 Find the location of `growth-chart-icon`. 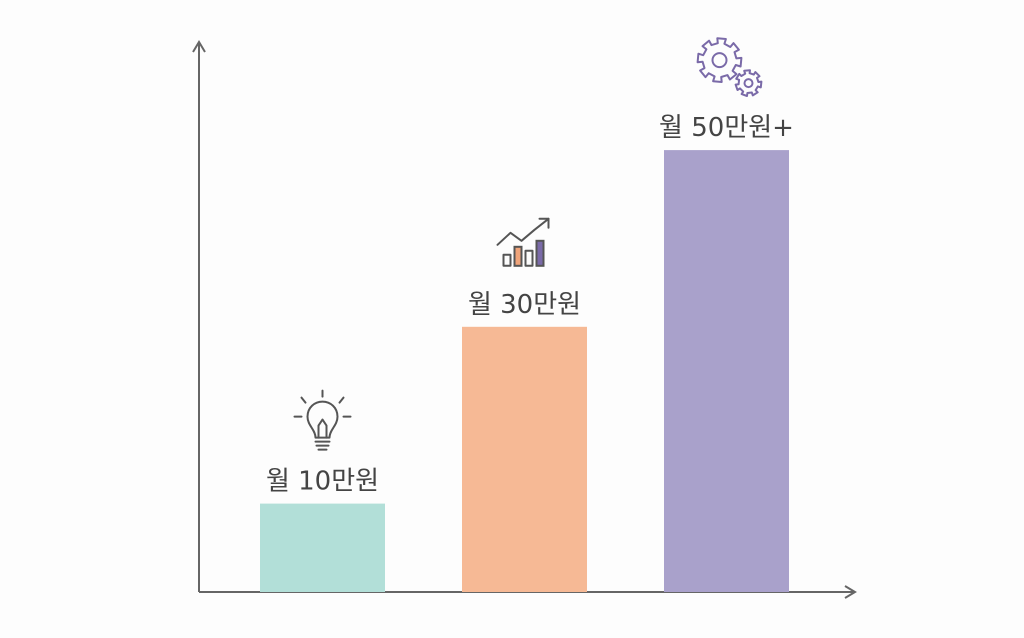

growth-chart-icon is located at coordinates (523, 242).